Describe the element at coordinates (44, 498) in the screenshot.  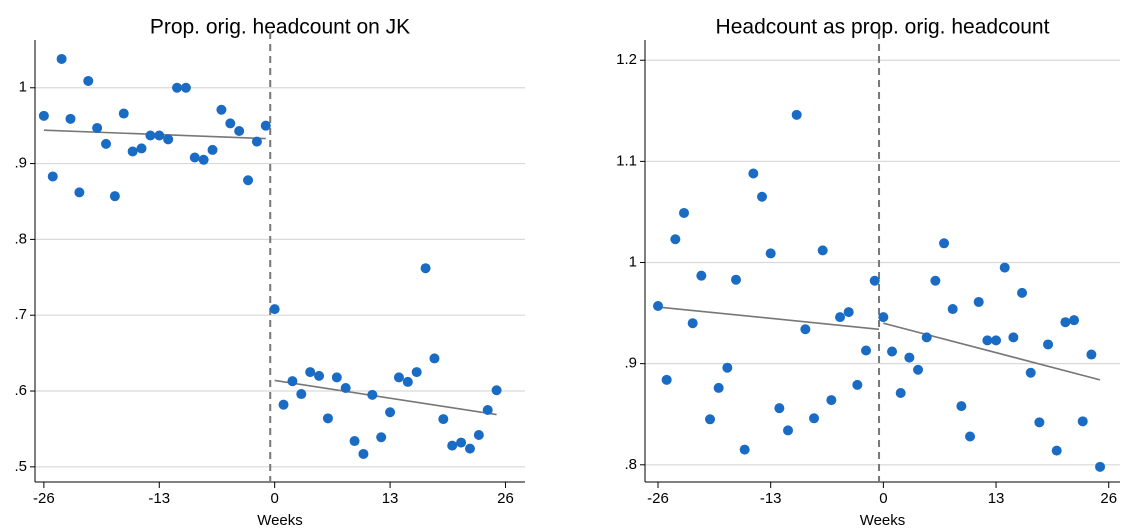
I see `x-tick-label: -26` at that location.